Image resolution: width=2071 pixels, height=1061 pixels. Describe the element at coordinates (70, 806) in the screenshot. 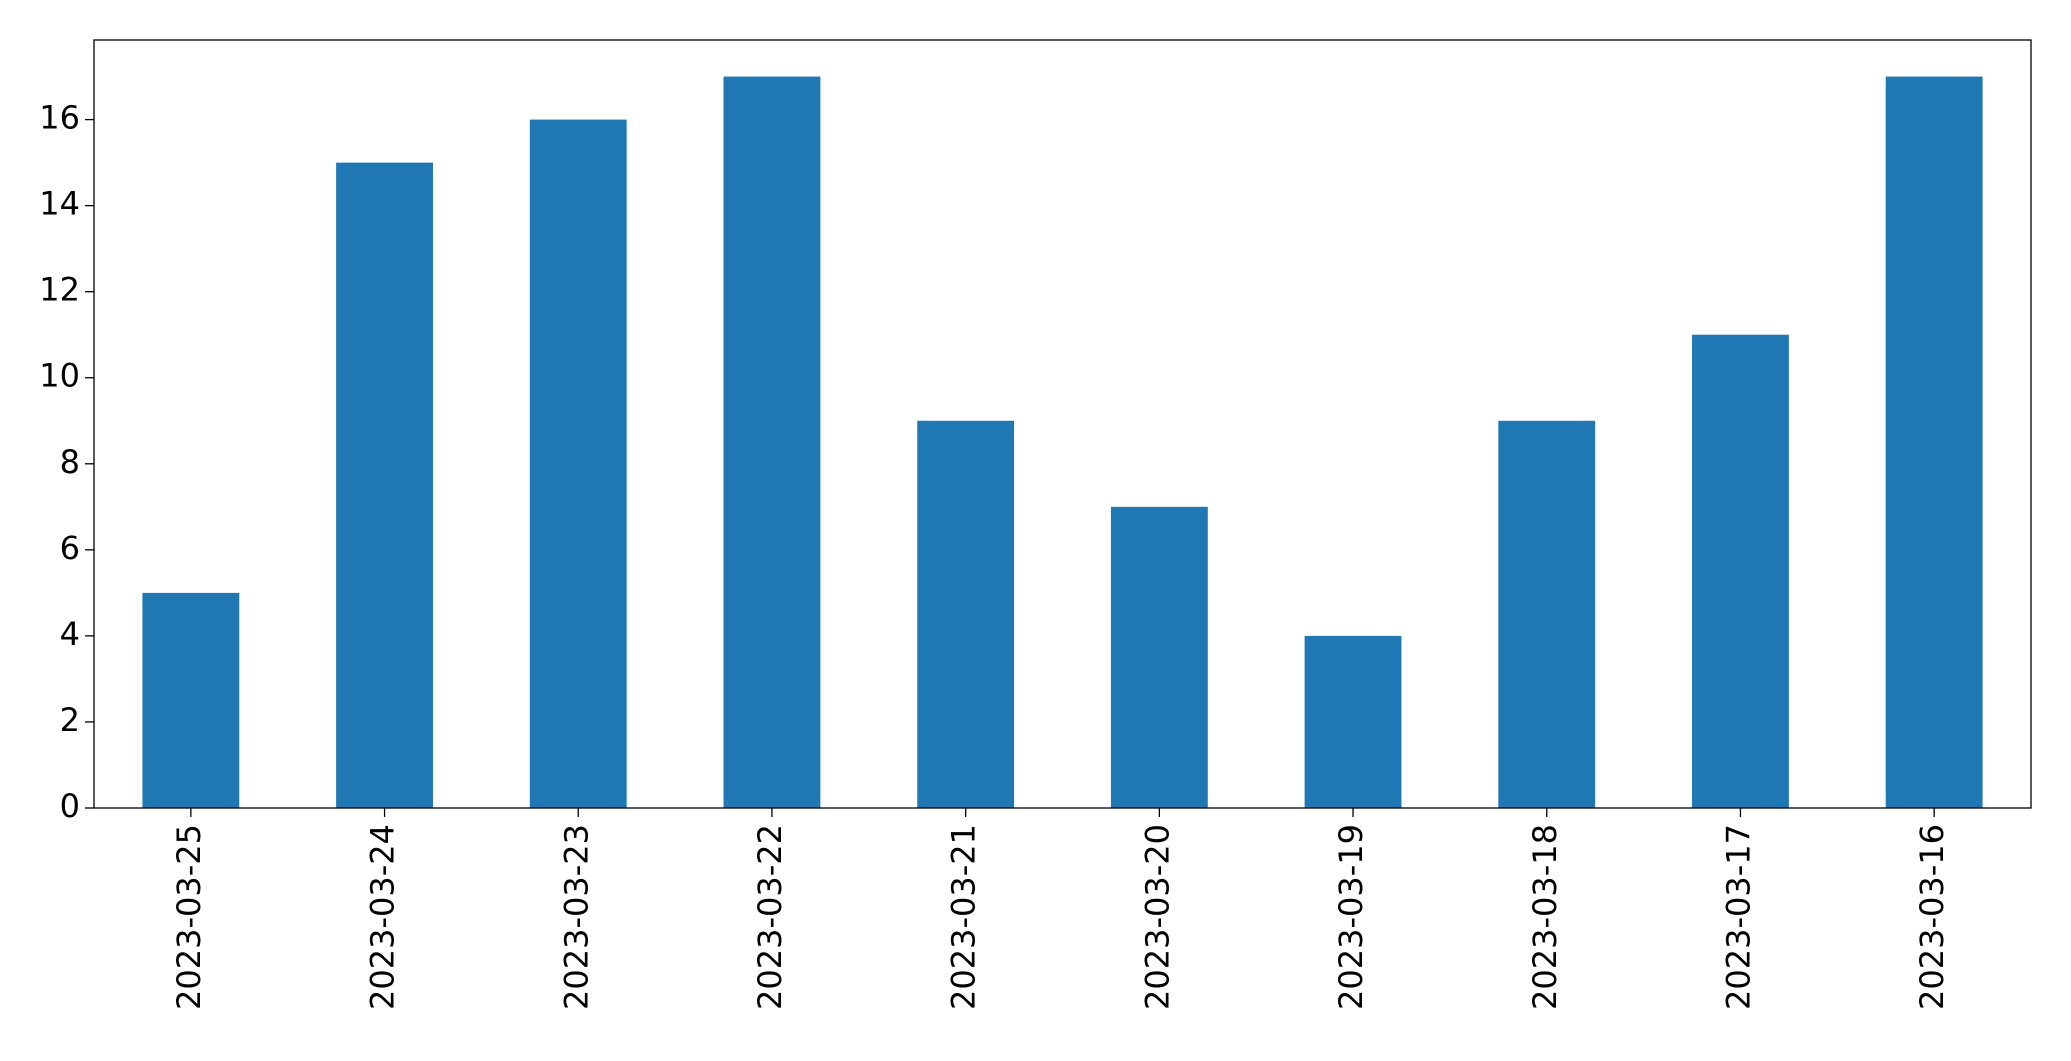

I see `y-tick-label: 0` at that location.